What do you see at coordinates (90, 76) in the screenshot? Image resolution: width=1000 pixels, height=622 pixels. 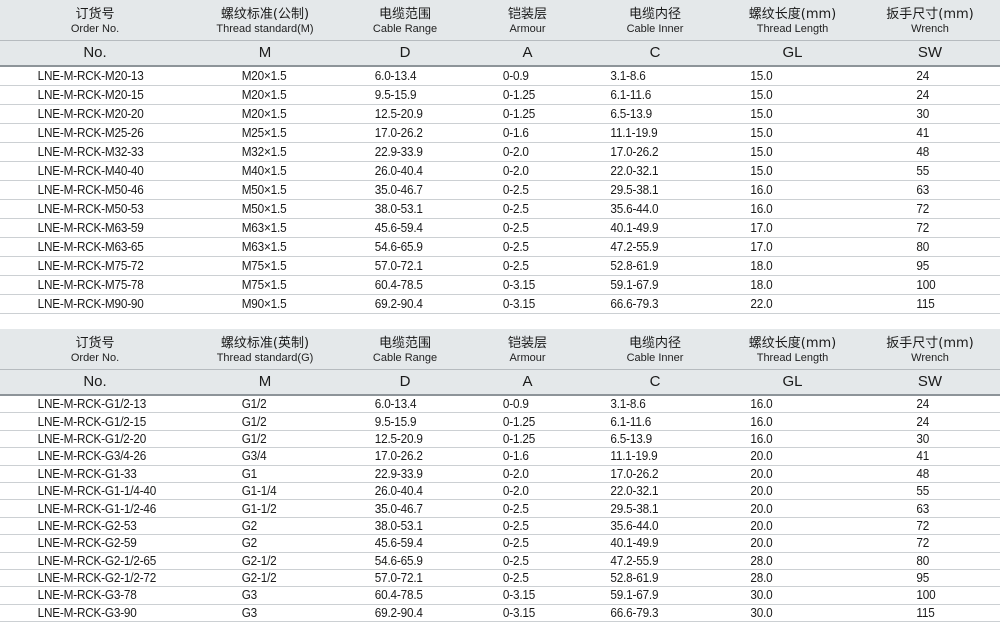 I see `table-cell-order-no: LNE-M-RCK-M20-13` at bounding box center [90, 76].